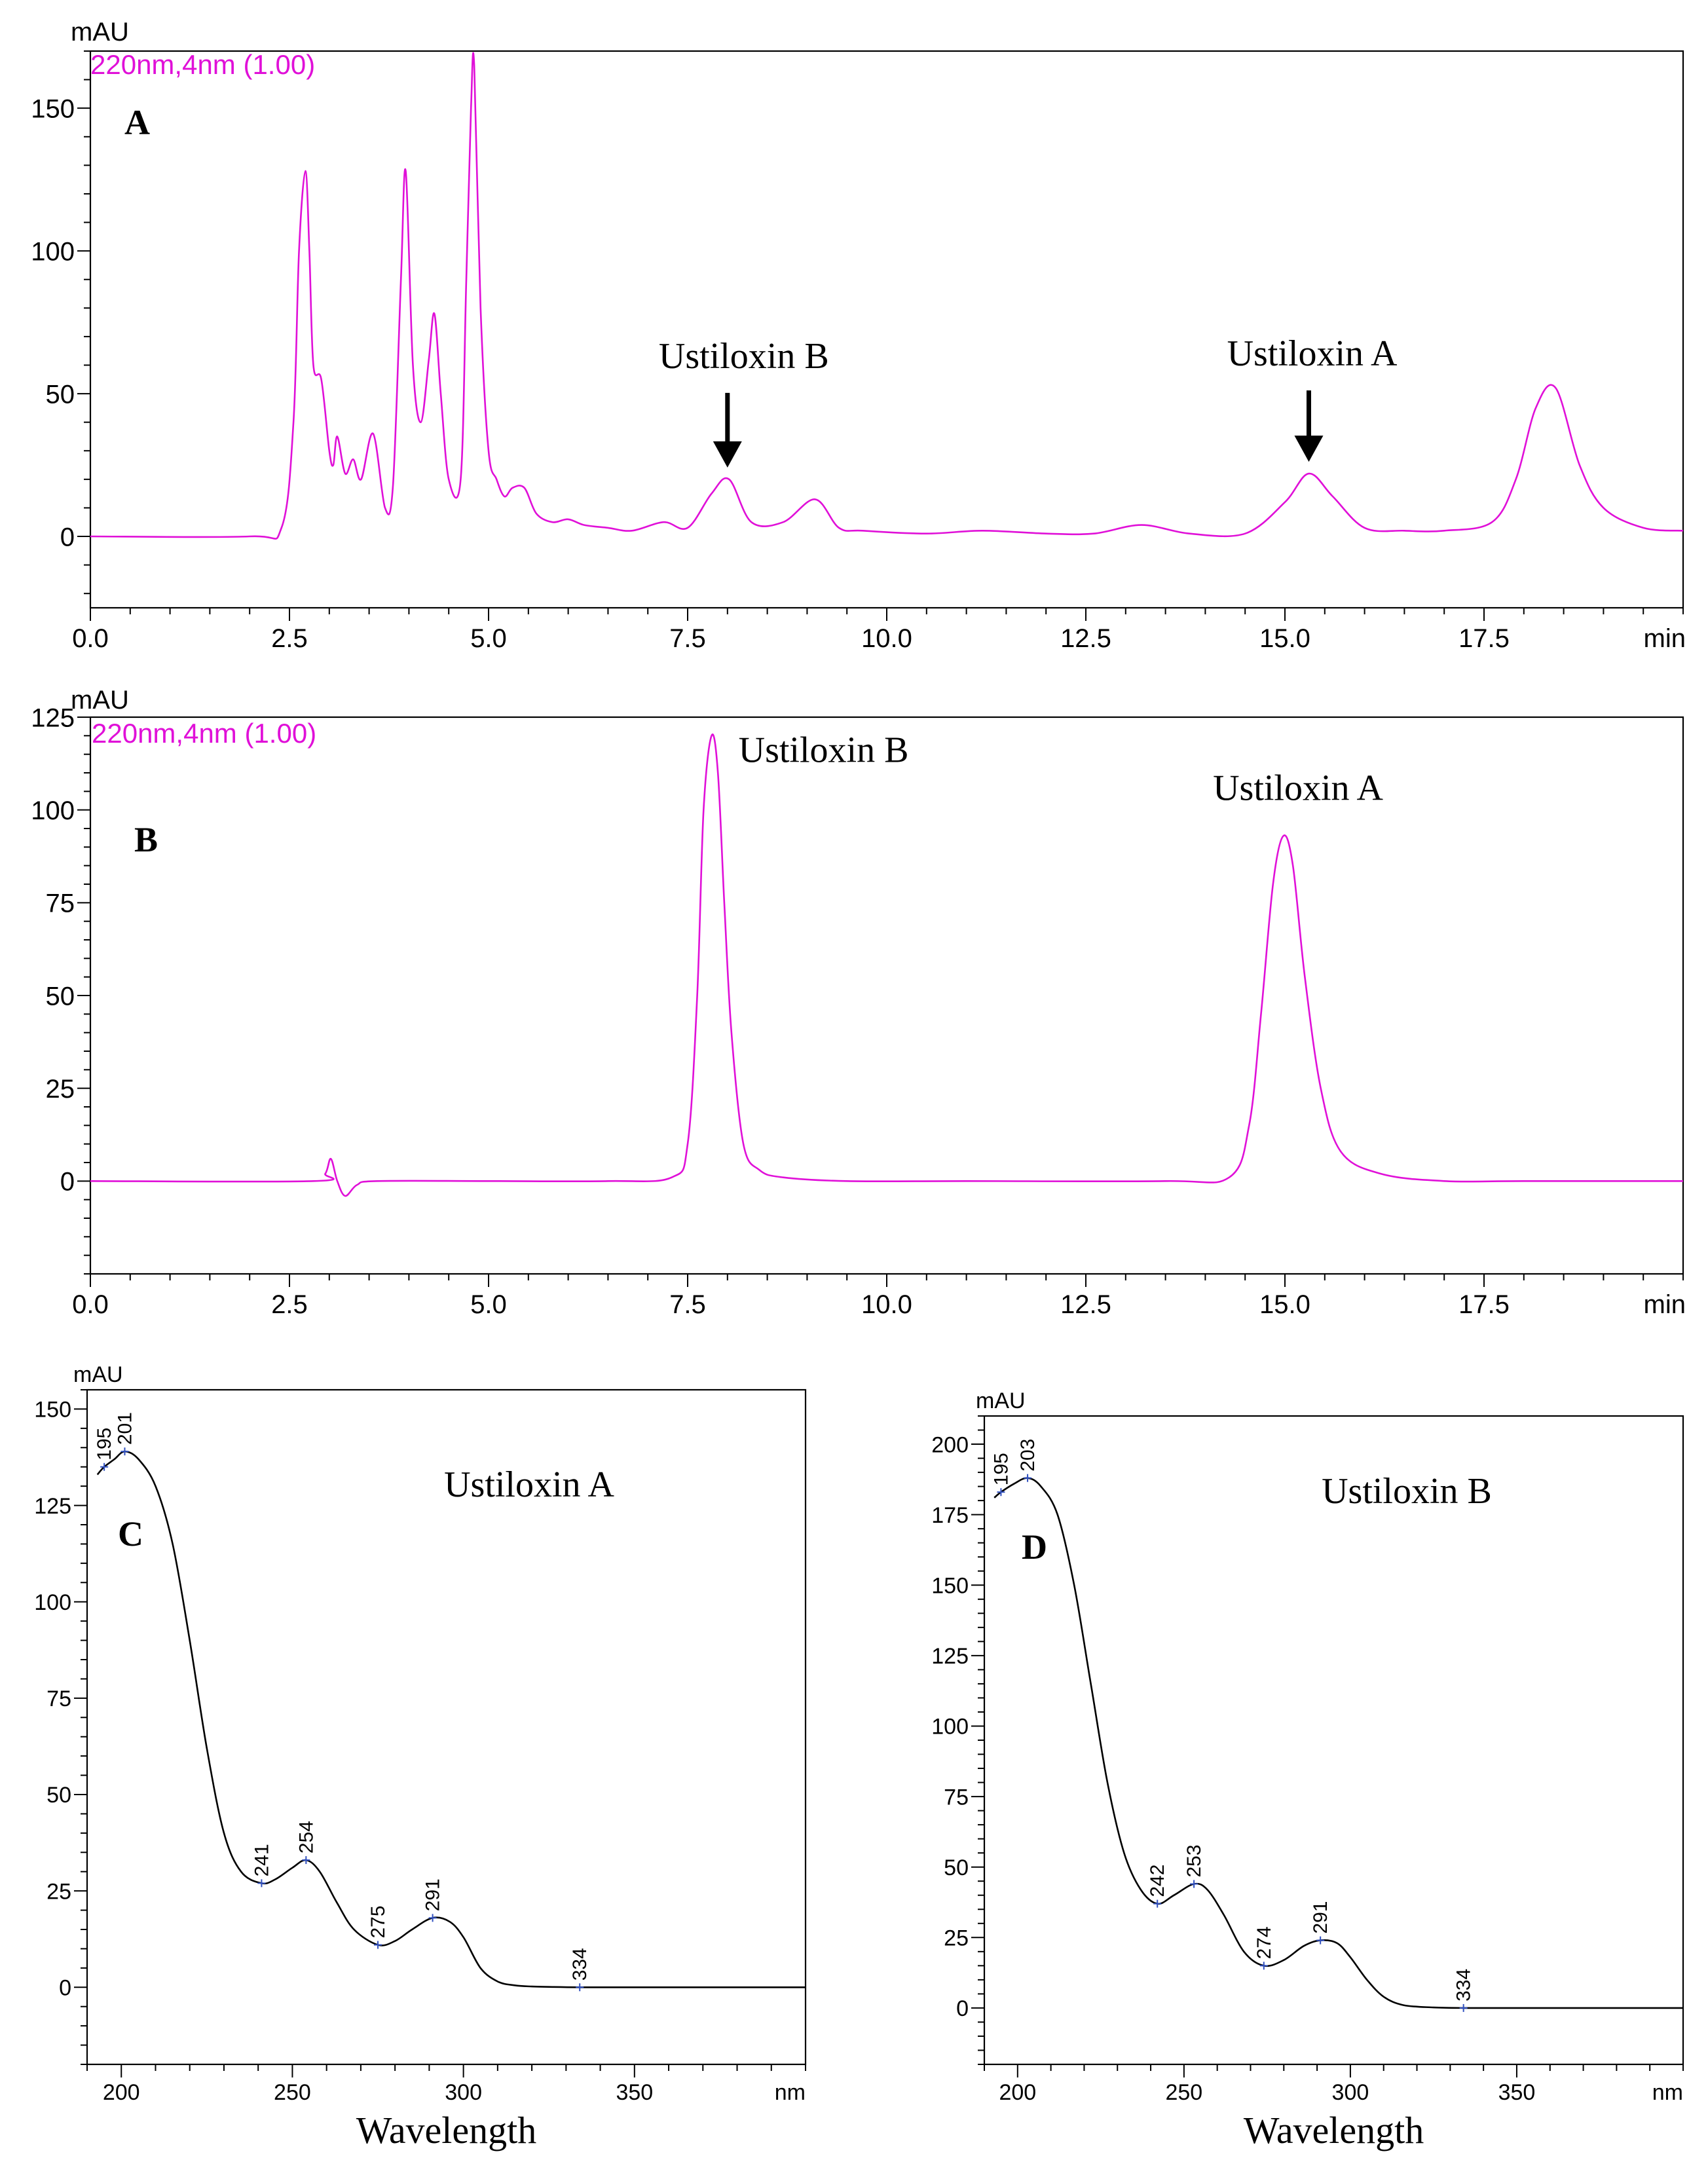  What do you see at coordinates (1312, 353) in the screenshot?
I see `peak-annotation: Ustiloxin A` at bounding box center [1312, 353].